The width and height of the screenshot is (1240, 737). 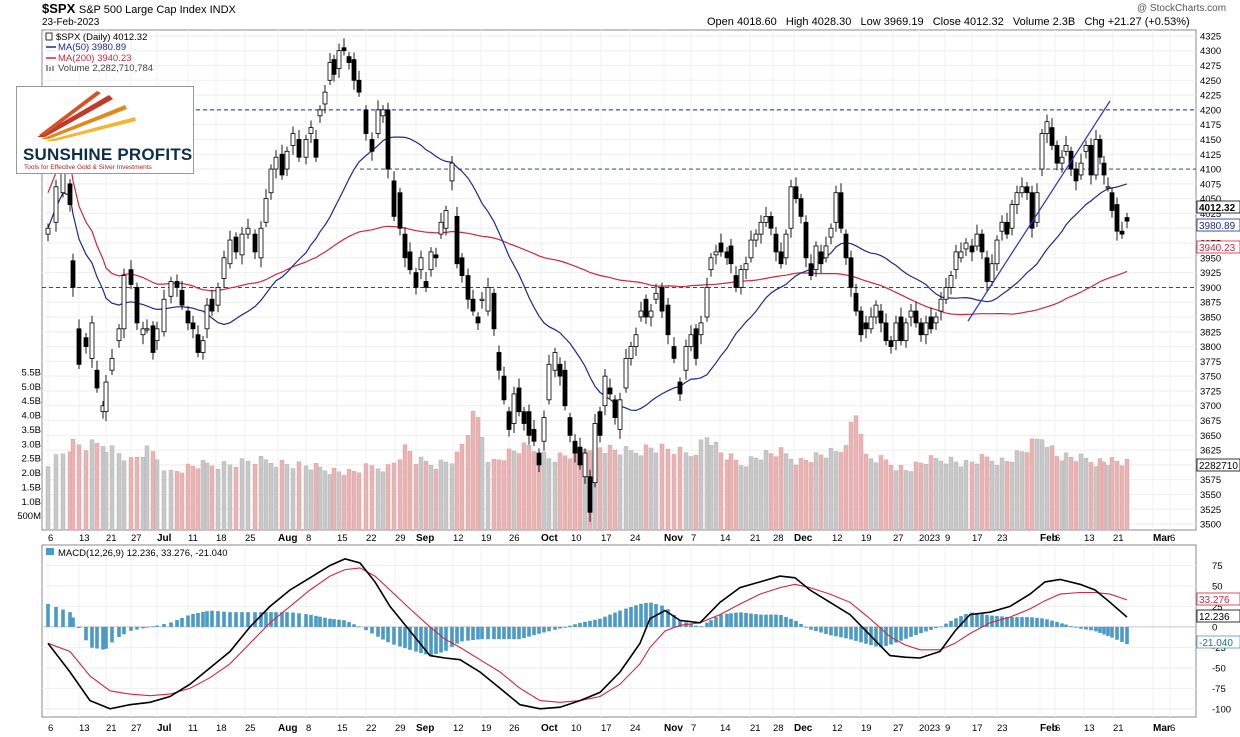 I want to click on x-tick-label: Sep, so click(x=425, y=538).